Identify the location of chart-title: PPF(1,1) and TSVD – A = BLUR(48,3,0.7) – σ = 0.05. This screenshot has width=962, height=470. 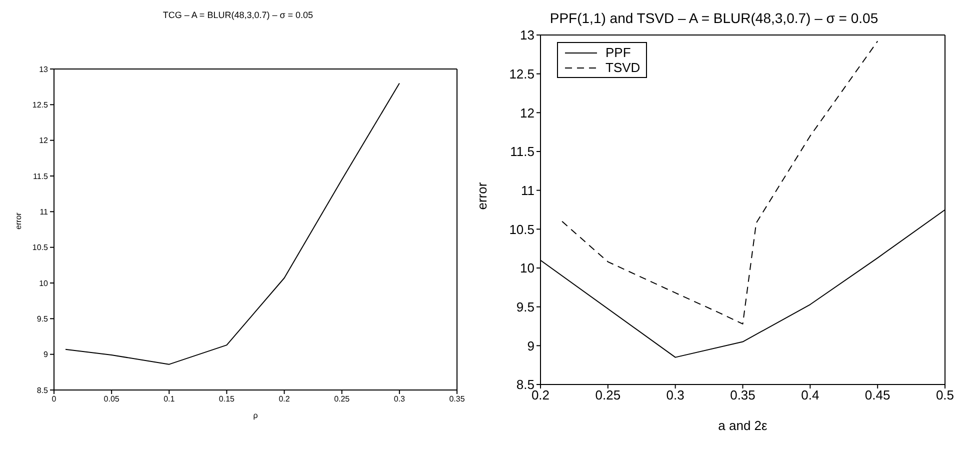
(714, 18).